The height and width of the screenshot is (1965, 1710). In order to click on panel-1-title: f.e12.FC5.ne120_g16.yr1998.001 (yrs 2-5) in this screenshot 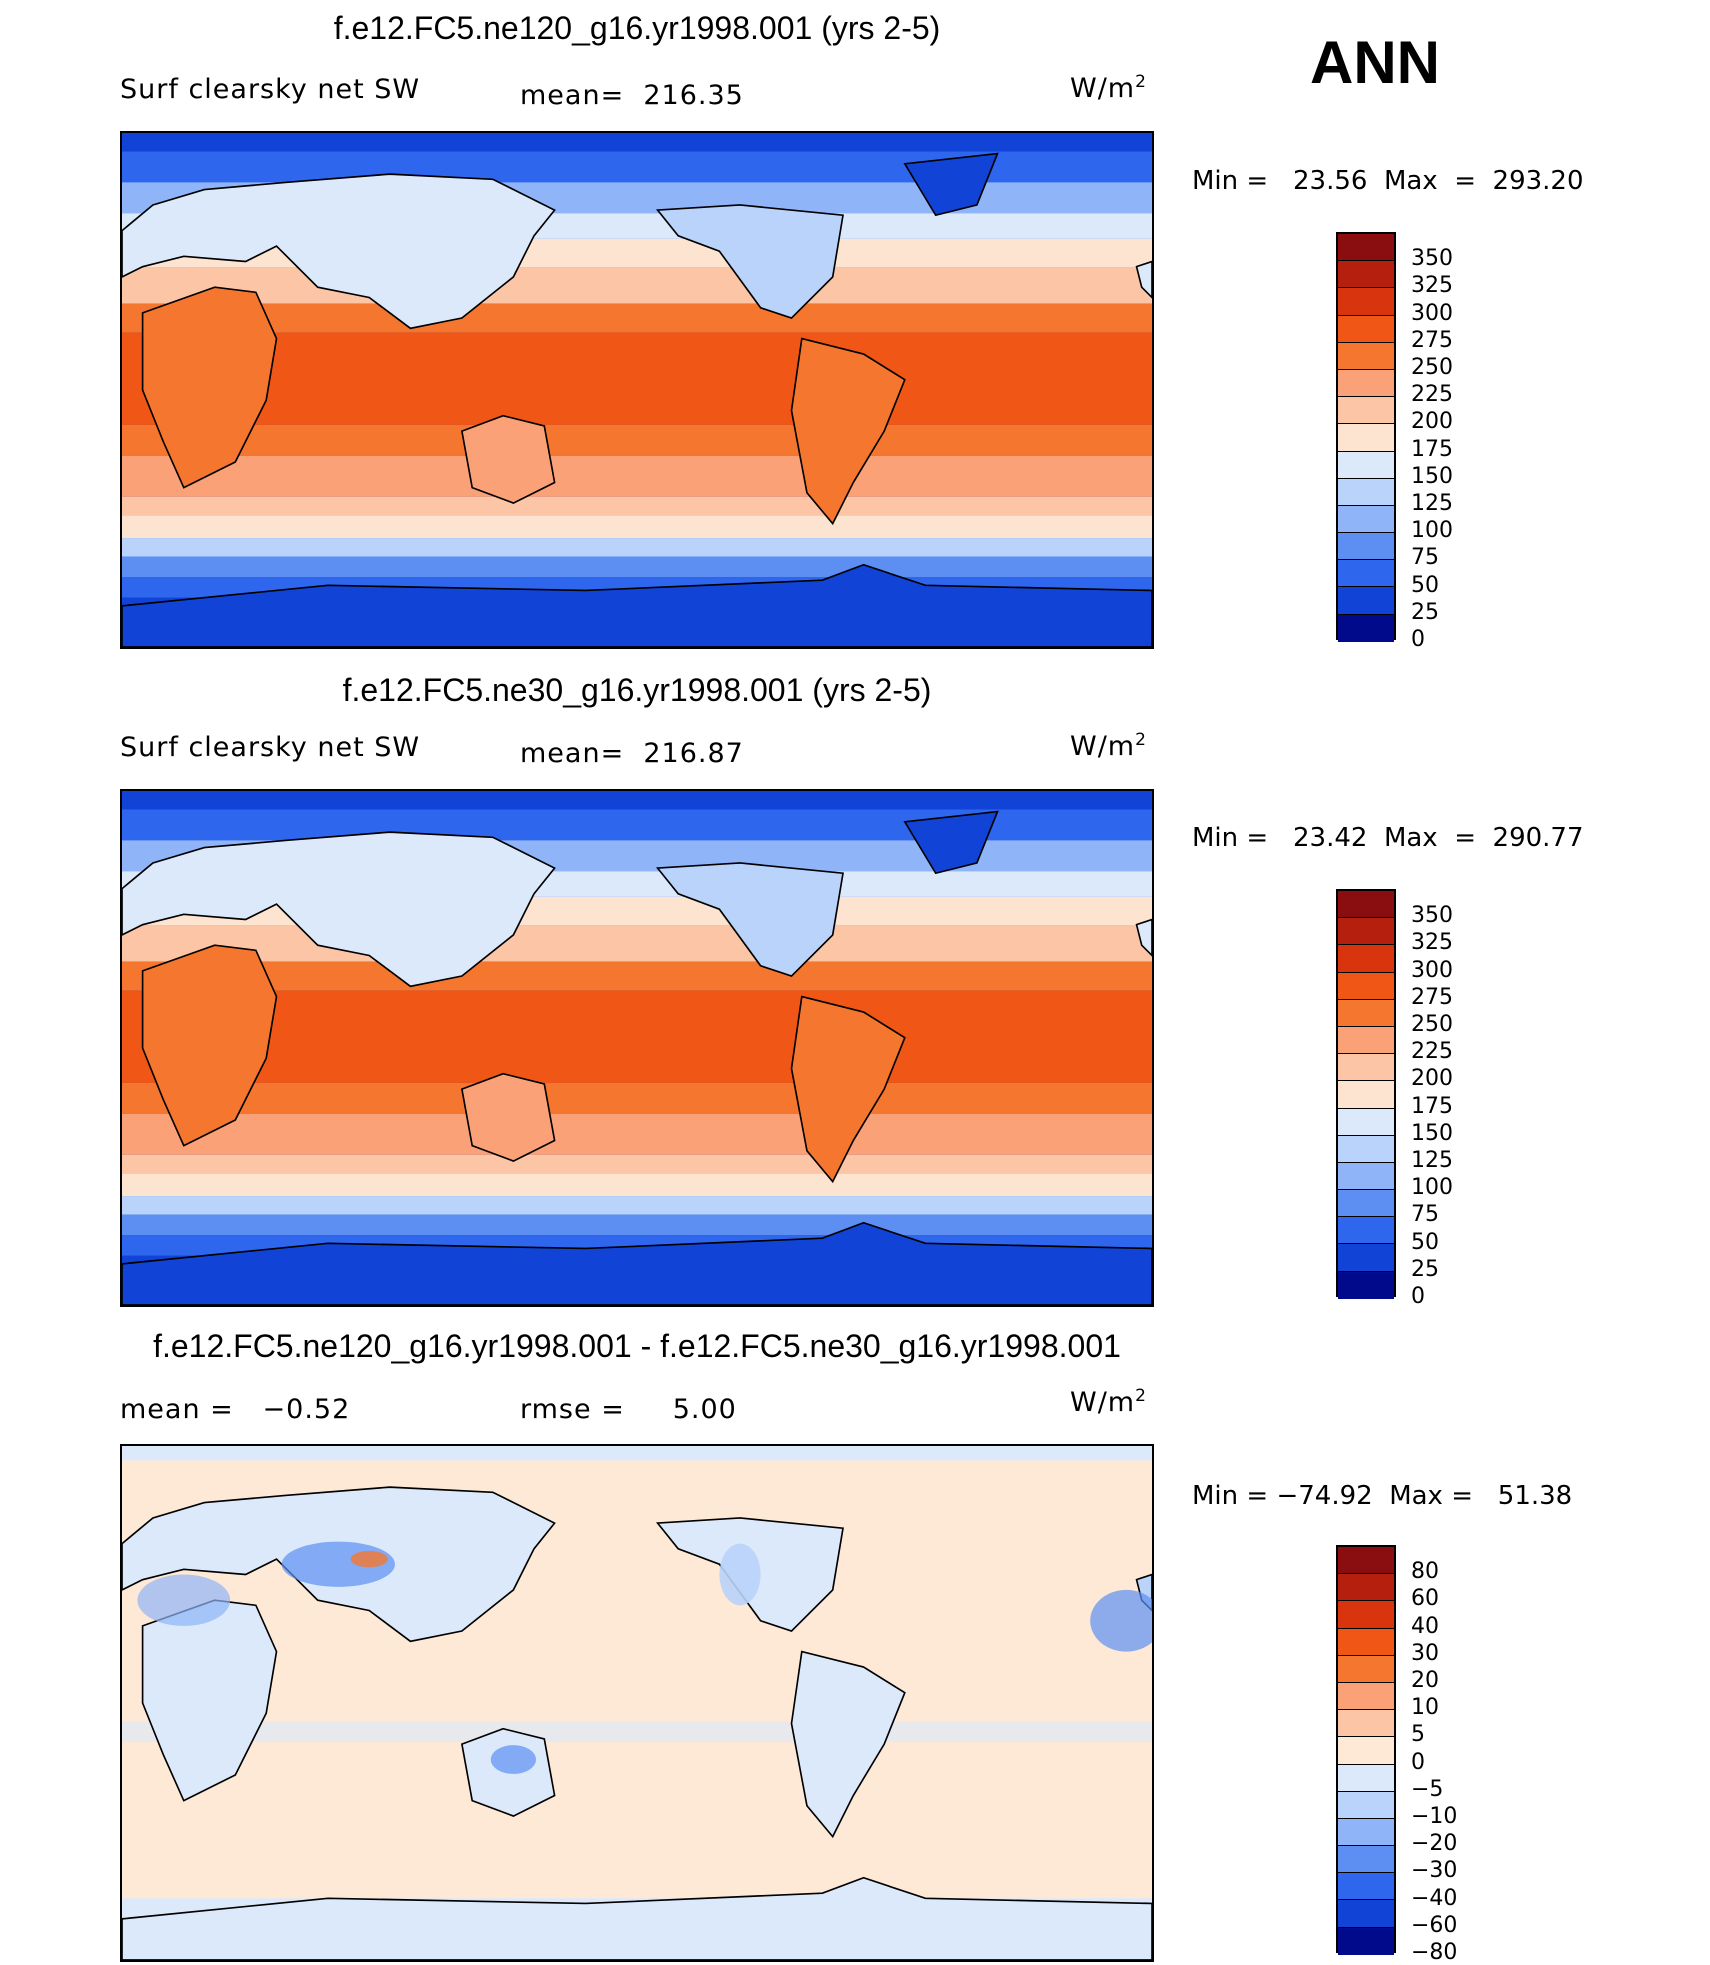, I will do `click(637, 28)`.